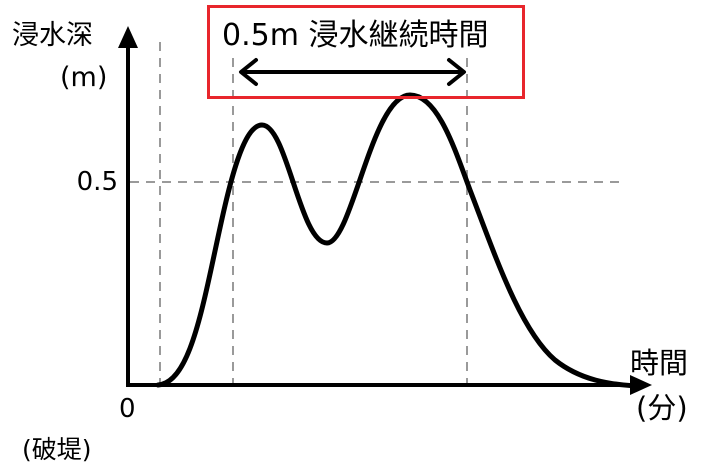  Describe the element at coordinates (659, 363) in the screenshot. I see `x-axis-label: 時間` at that location.